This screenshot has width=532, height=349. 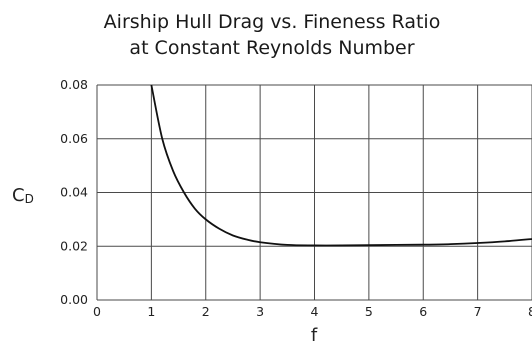 What do you see at coordinates (74, 299) in the screenshot?
I see `y-tick-label: 0.00` at bounding box center [74, 299].